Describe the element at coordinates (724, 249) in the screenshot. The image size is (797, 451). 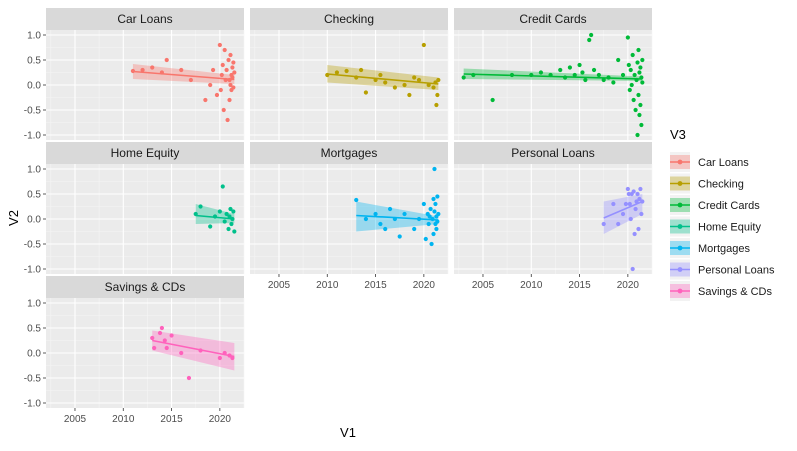
I see `legend-label: Mortgages` at that location.